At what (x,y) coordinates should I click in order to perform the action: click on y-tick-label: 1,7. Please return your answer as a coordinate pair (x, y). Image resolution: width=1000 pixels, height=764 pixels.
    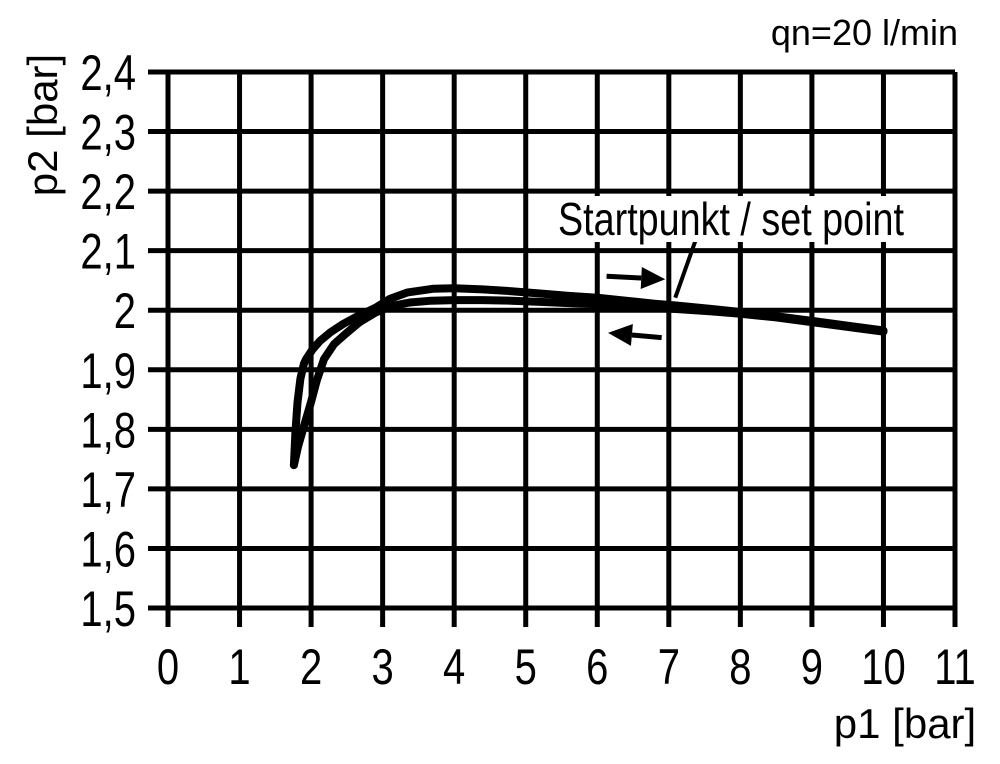
    Looking at the image, I should click on (108, 490).